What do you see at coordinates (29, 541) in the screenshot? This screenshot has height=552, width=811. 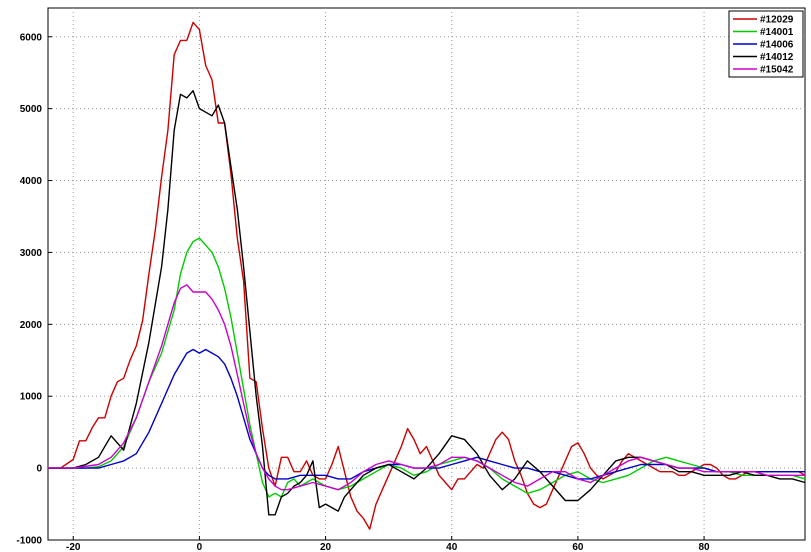 I see `y-tick-label: -1000` at bounding box center [29, 541].